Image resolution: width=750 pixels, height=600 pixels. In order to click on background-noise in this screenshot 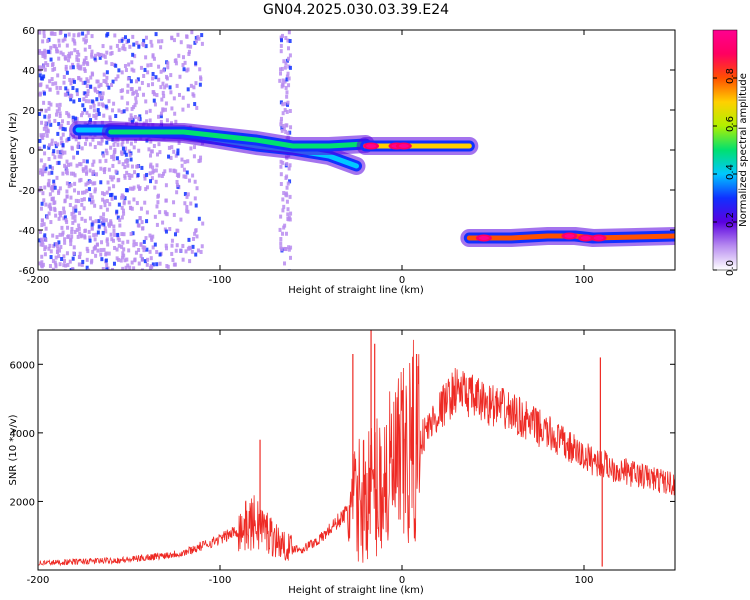, I will do `click(165, 150)`.